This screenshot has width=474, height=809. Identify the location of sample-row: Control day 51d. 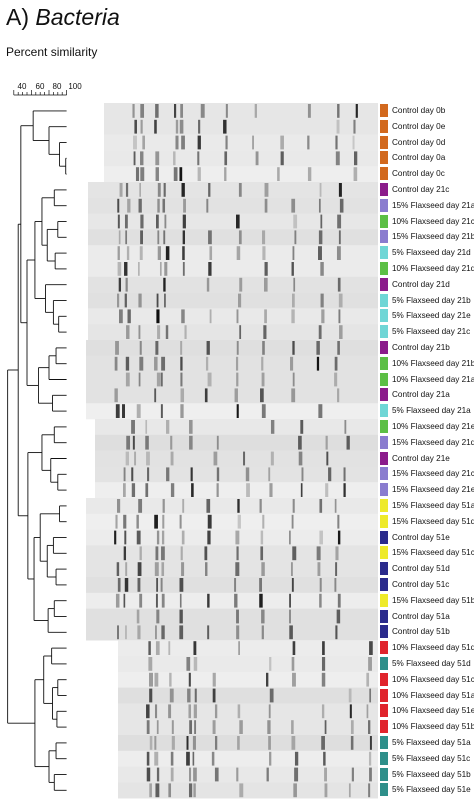
(427, 569).